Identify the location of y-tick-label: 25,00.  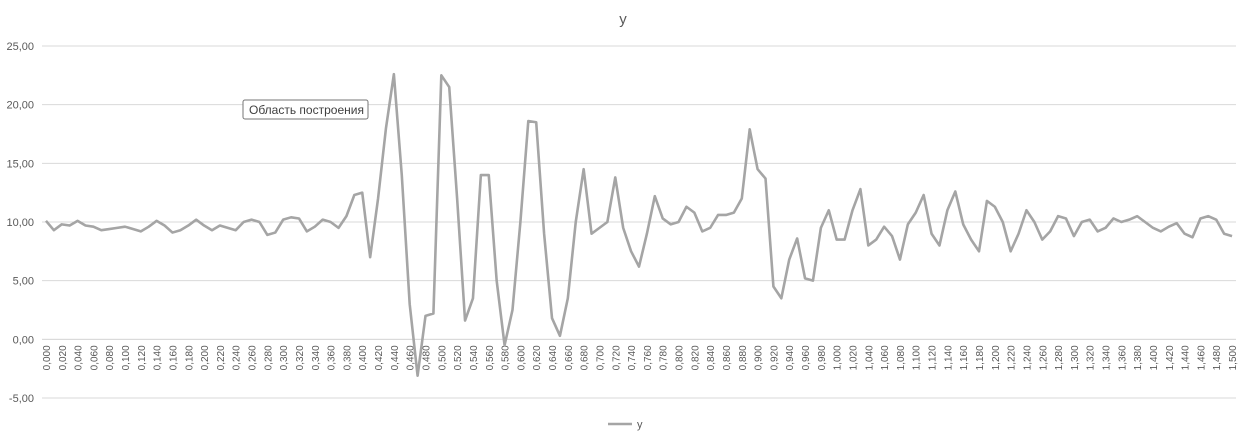
(20, 47).